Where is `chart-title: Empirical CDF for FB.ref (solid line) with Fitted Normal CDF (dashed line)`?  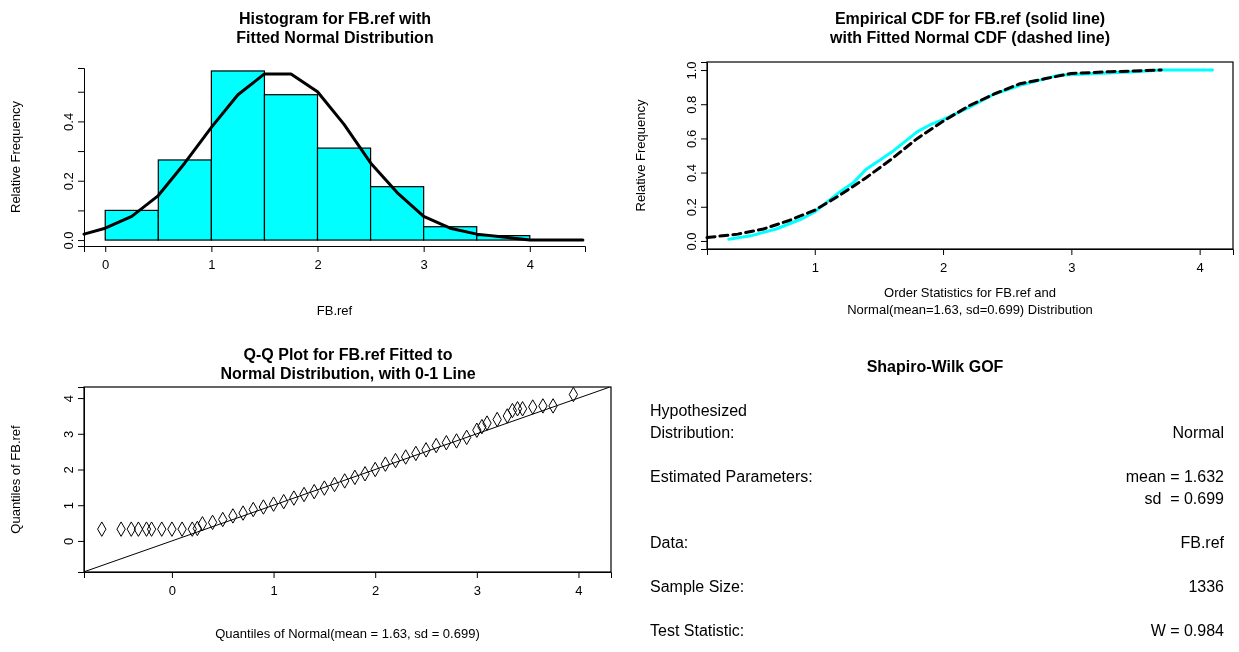
chart-title: Empirical CDF for FB.ref (solid line) with Fitted Normal CDF (dashed line) is located at coordinates (969, 28).